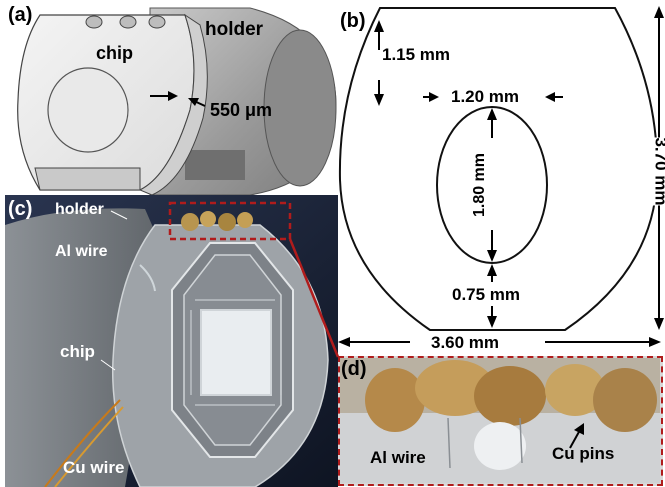  Describe the element at coordinates (492, 185) in the screenshot. I see `inner-hole` at that location.